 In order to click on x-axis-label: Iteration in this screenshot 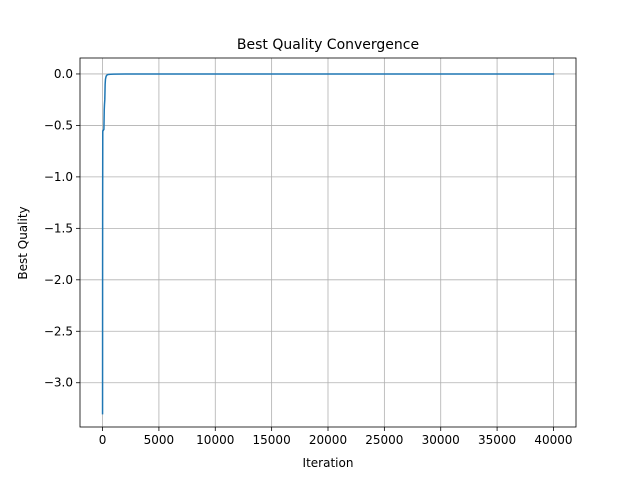, I will do `click(328, 463)`.